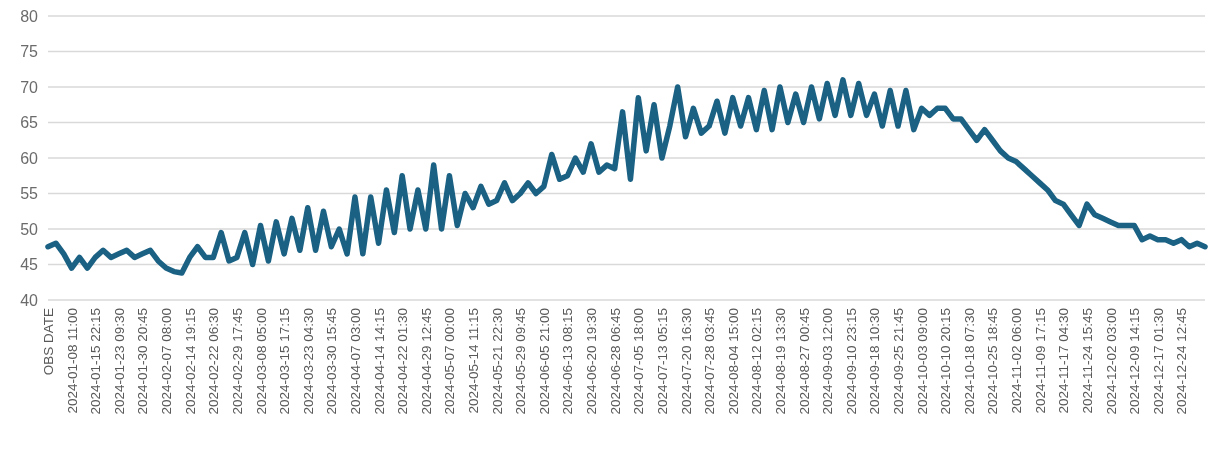 This screenshot has height=454, width=1210. Describe the element at coordinates (1111, 361) in the screenshot. I see `x-tick-label: 2024-12-02 03:00` at that location.